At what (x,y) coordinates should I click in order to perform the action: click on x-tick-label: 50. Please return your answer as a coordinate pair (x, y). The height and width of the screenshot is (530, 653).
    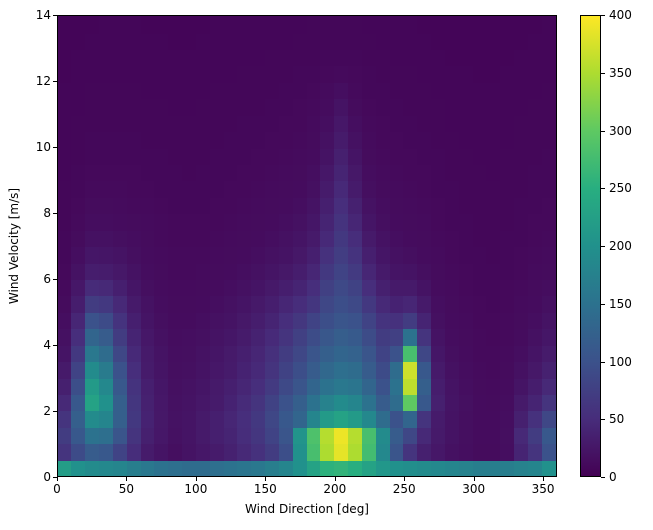
    Looking at the image, I should click on (126, 489).